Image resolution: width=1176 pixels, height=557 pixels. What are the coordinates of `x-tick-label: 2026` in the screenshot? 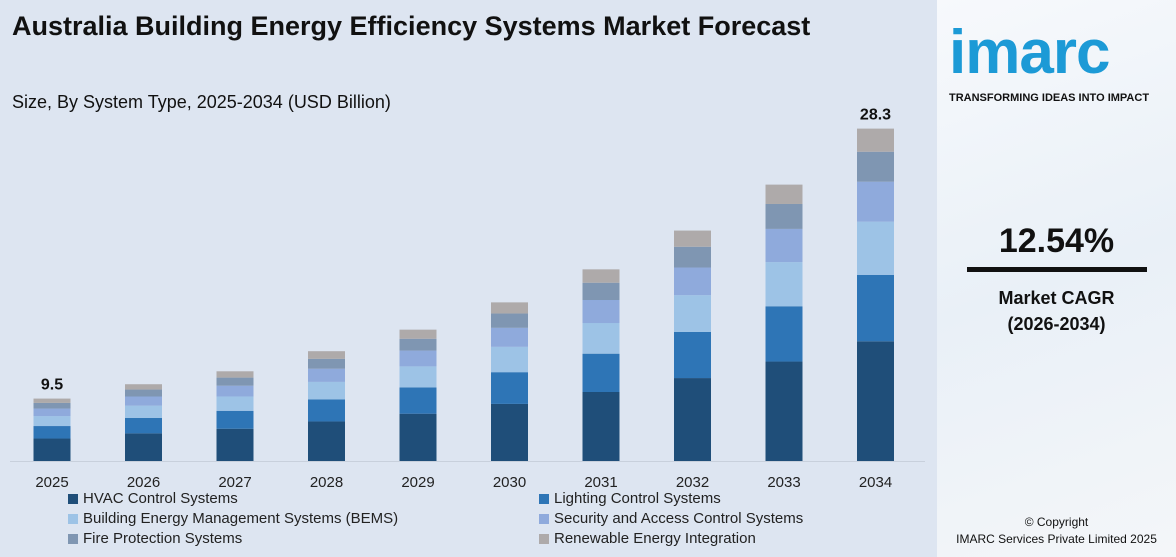 It's located at (143, 482).